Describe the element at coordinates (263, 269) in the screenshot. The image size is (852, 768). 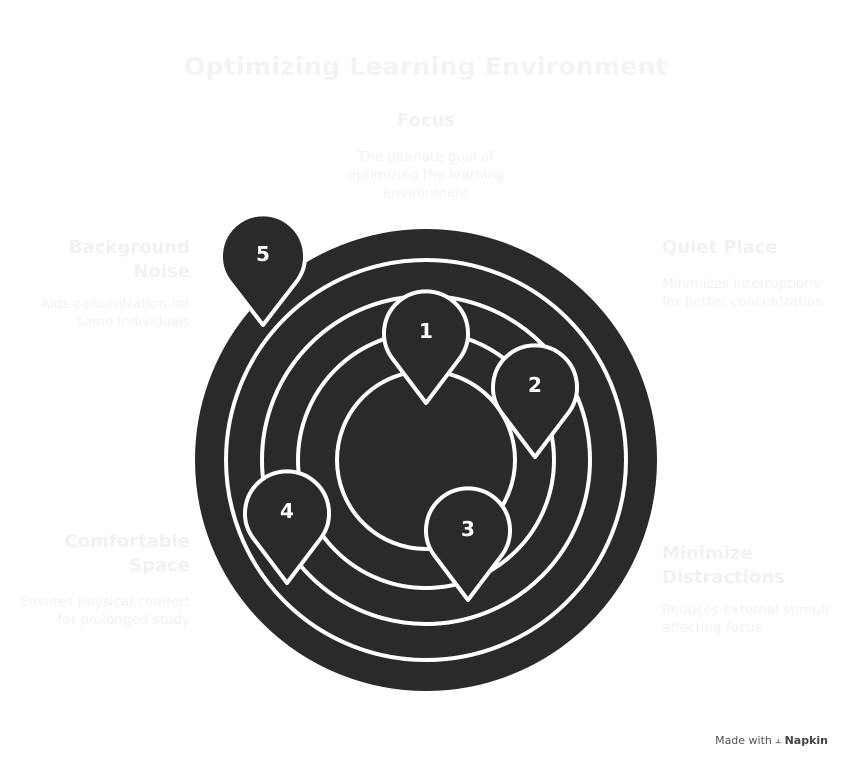
I see `pin-5: 5` at that location.